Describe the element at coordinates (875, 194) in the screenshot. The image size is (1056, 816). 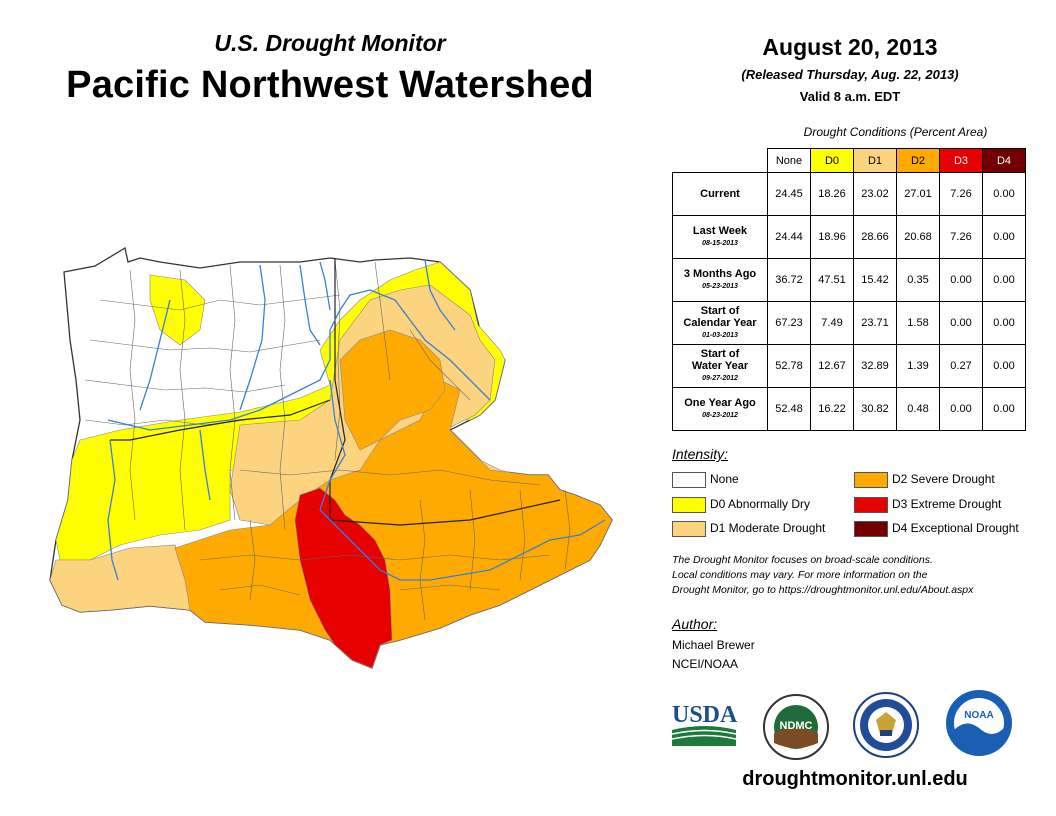
I see `table-cell: 23.02` at that location.